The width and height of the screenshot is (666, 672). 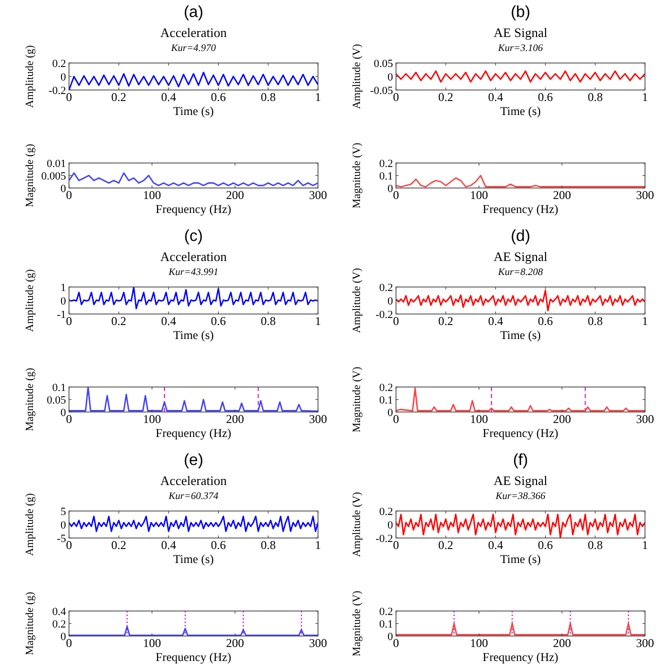 What do you see at coordinates (61, 315) in the screenshot?
I see `y-tick-label: -1` at bounding box center [61, 315].